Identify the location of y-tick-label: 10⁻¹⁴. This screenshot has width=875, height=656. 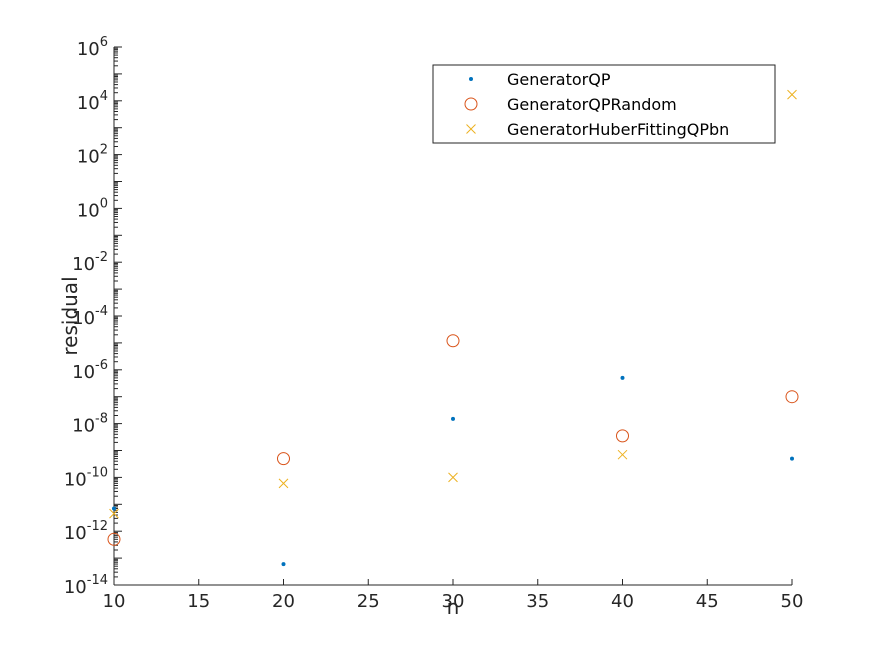
(86, 585).